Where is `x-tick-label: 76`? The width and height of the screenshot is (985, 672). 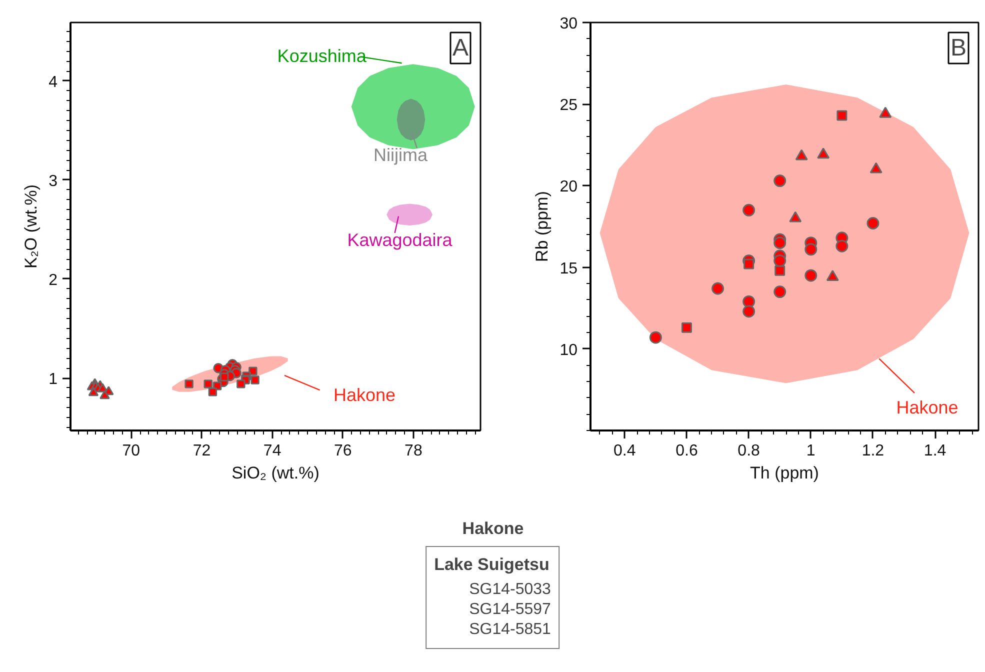
x-tick-label: 76 is located at coordinates (343, 451).